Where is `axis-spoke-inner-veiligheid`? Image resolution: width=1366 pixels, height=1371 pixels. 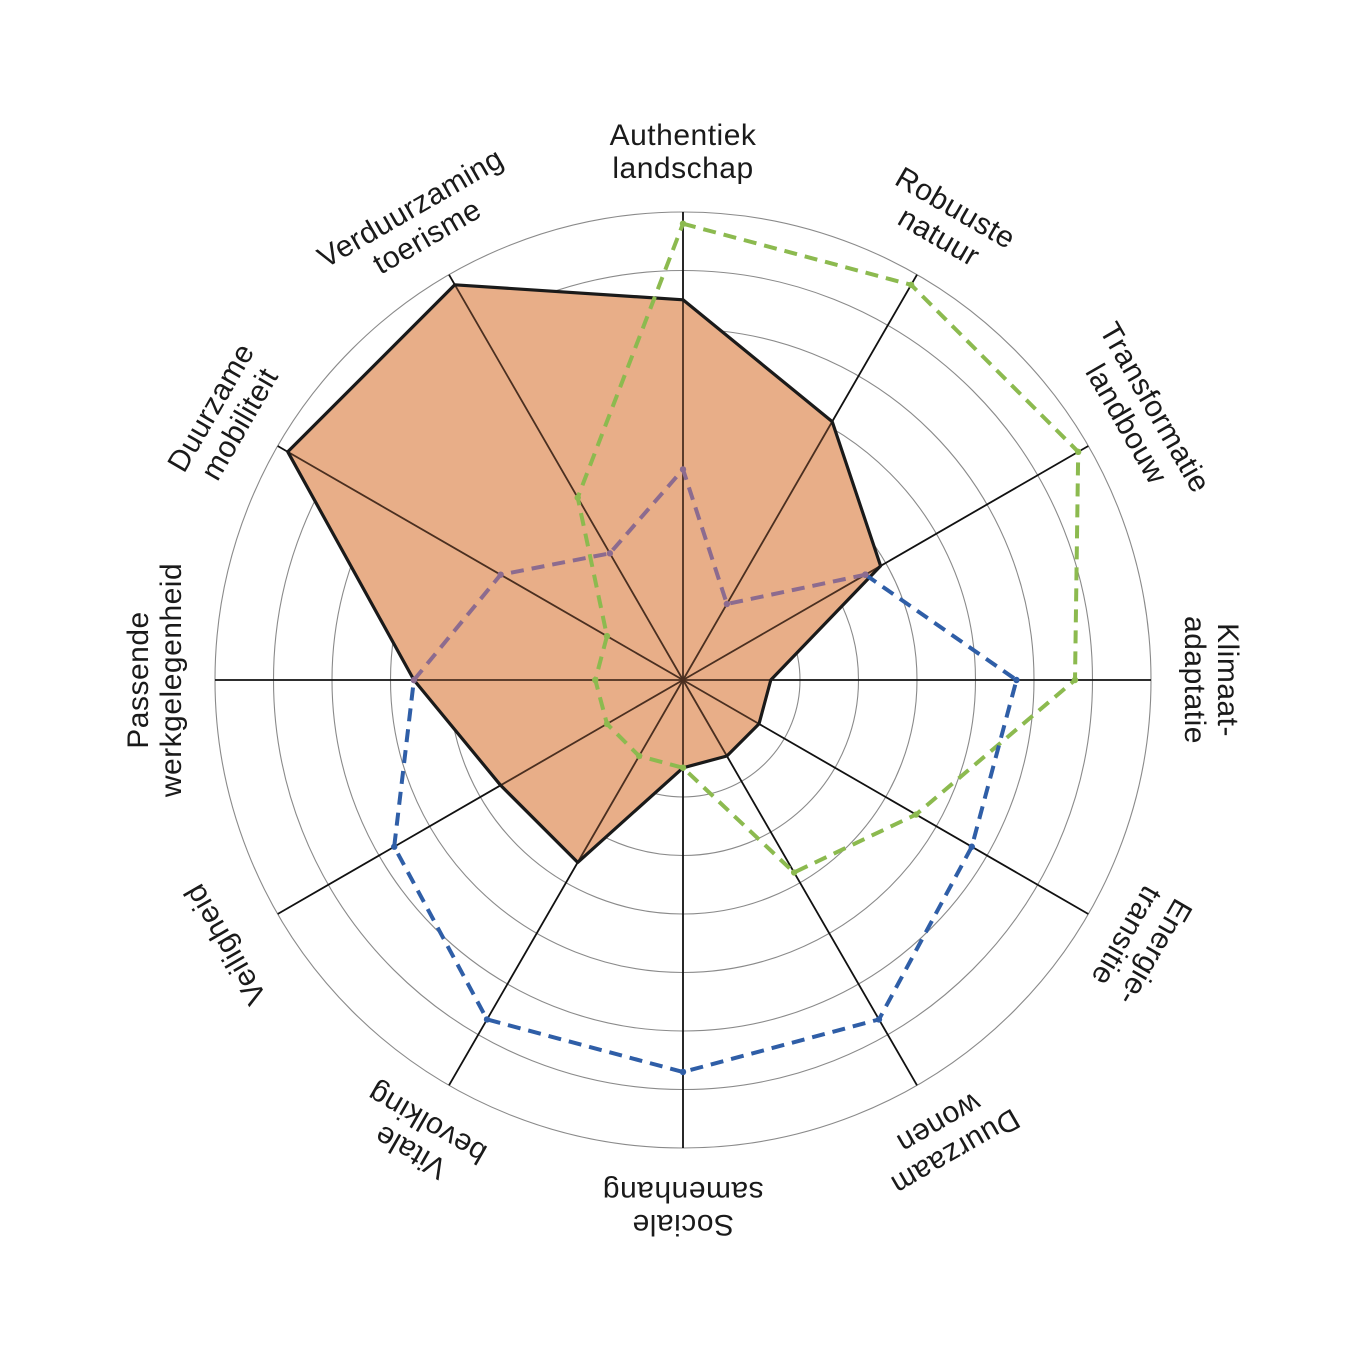 axis-spoke-inner-veiligheid is located at coordinates (592, 733).